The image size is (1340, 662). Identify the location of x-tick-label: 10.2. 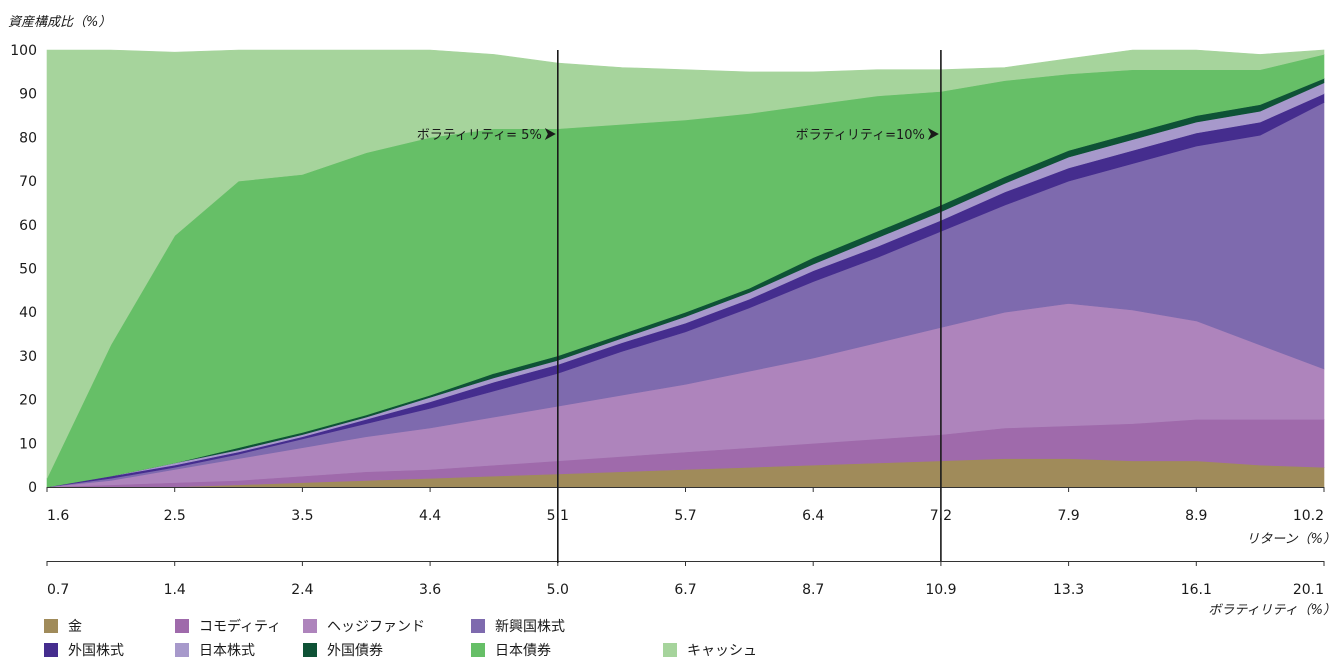
(1308, 516).